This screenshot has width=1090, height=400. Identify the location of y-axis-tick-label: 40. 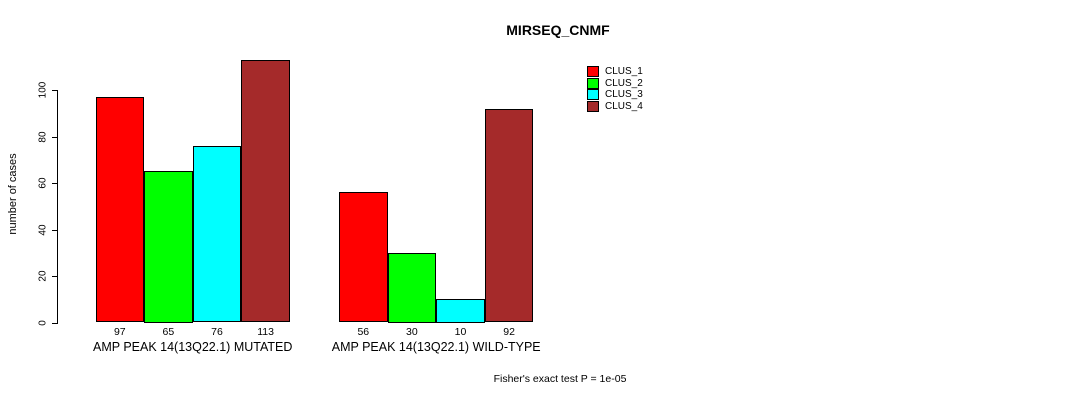
(43, 229).